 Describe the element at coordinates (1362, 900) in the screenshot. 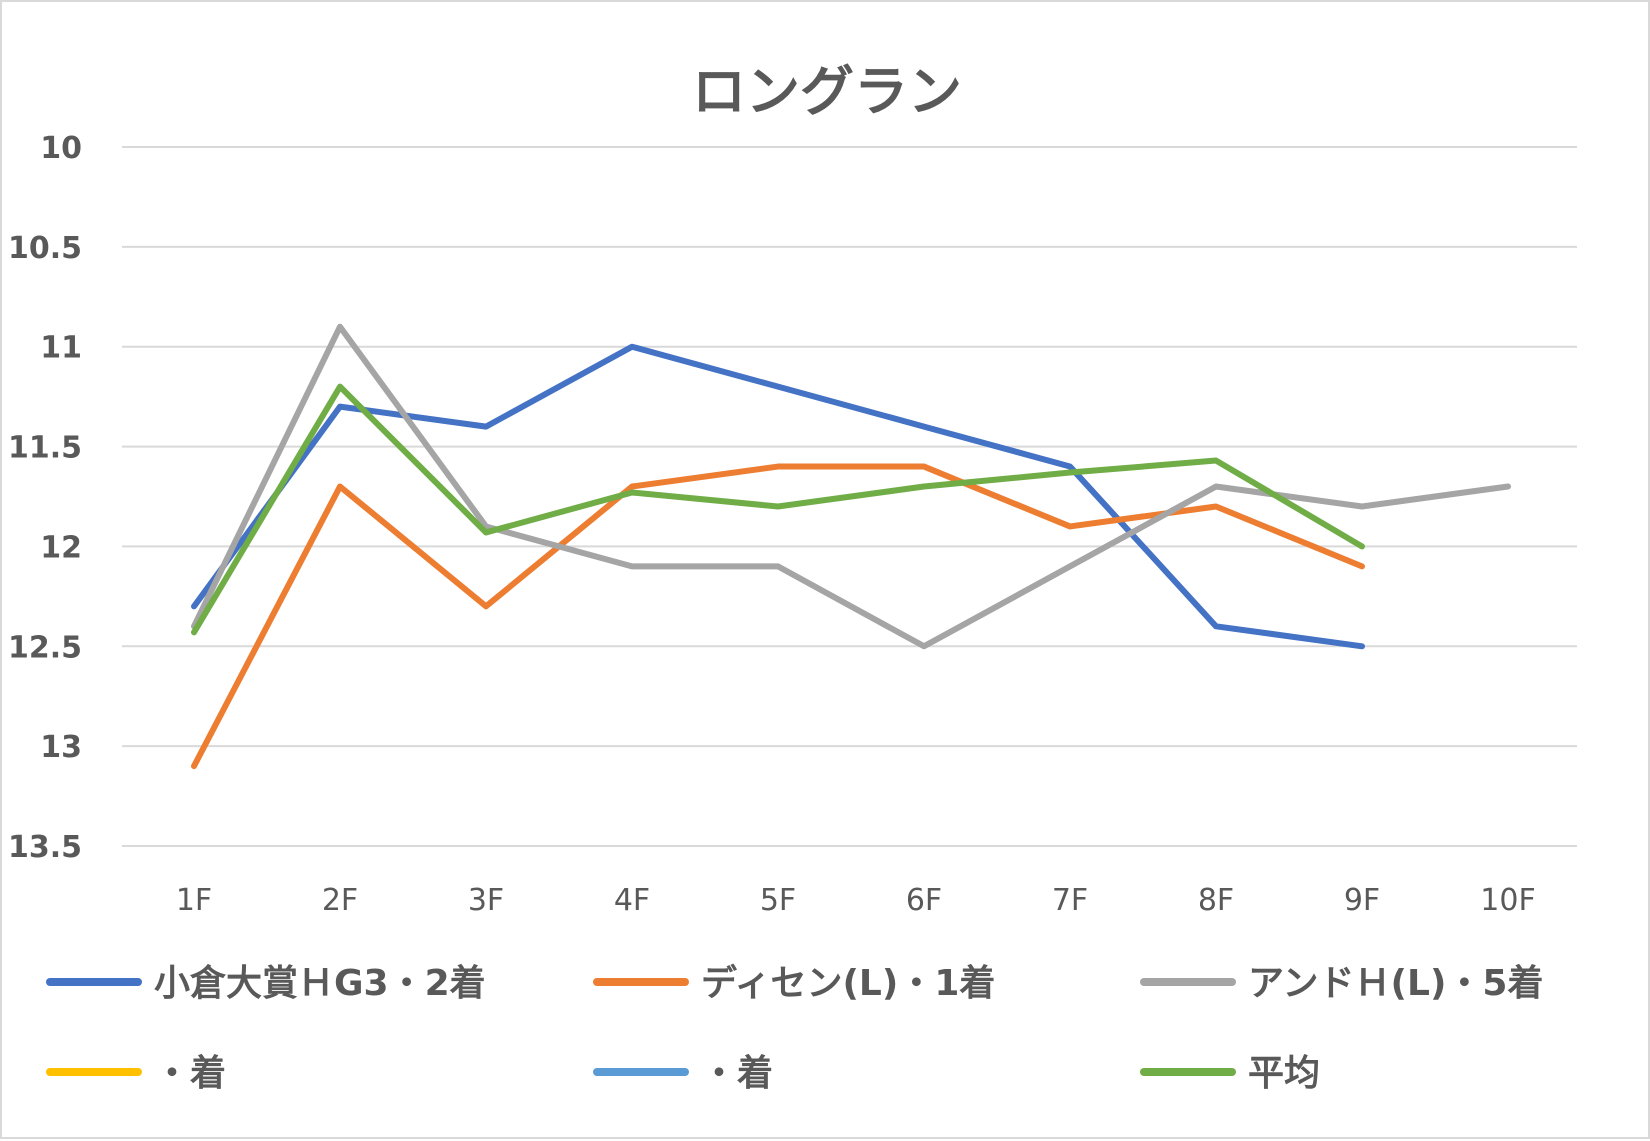

I see `x-tick-label: 9F` at that location.